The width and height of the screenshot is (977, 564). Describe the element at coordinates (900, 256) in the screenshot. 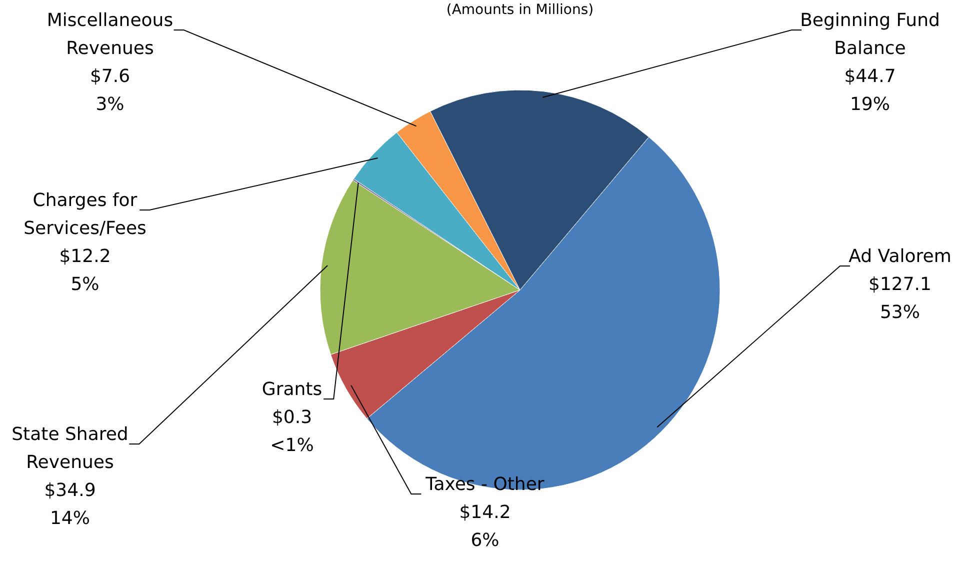

I see `slice-label: Ad Valorem` at that location.